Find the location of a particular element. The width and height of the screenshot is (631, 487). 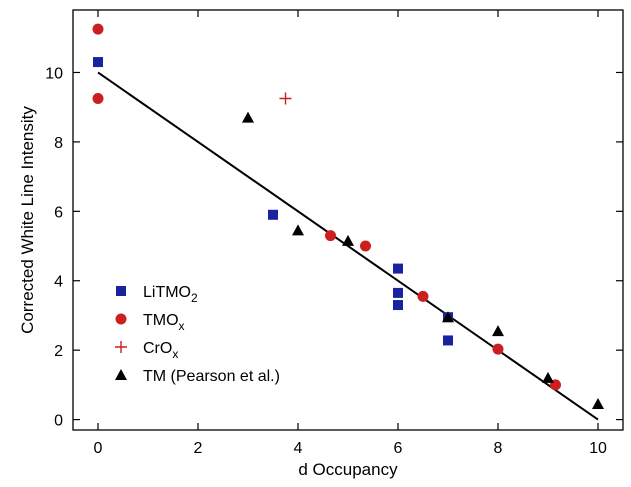

y-tick-label: 0 is located at coordinates (58, 421).